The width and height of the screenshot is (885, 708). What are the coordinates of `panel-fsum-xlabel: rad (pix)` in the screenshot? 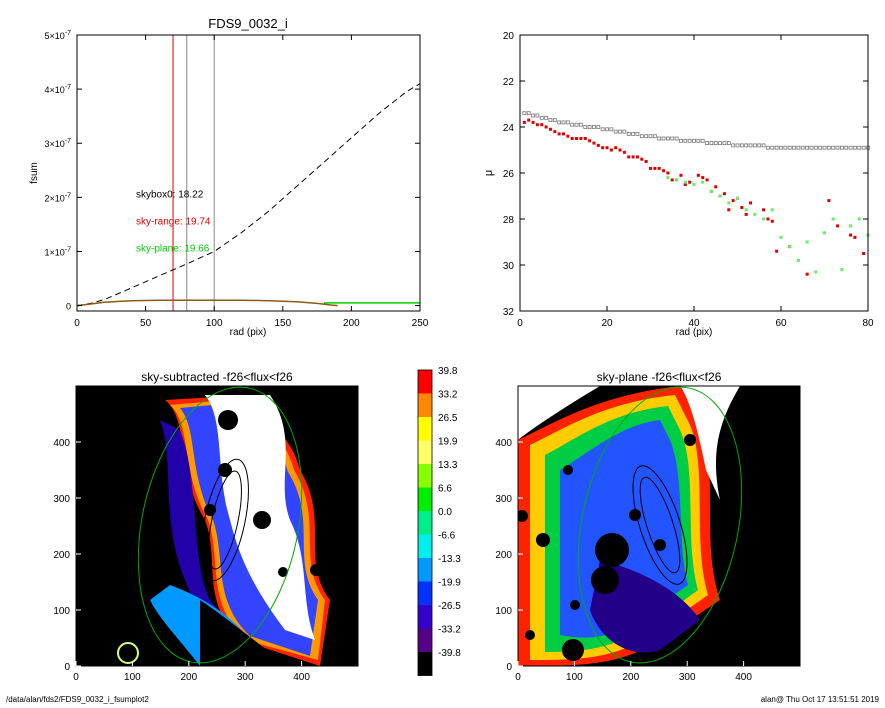 It's located at (248, 332).